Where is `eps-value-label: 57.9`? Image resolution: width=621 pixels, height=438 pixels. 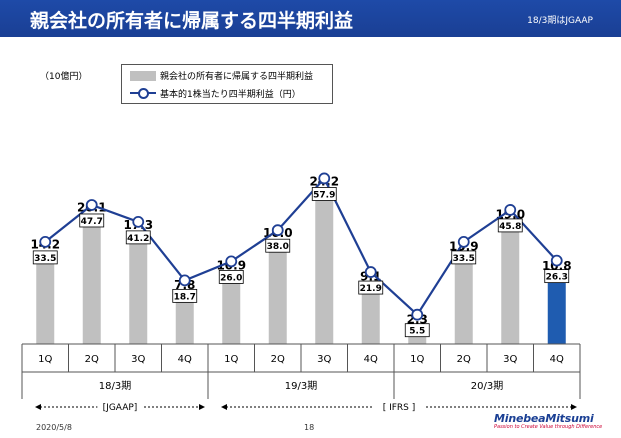 eps-value-label: 57.9 is located at coordinates (324, 195).